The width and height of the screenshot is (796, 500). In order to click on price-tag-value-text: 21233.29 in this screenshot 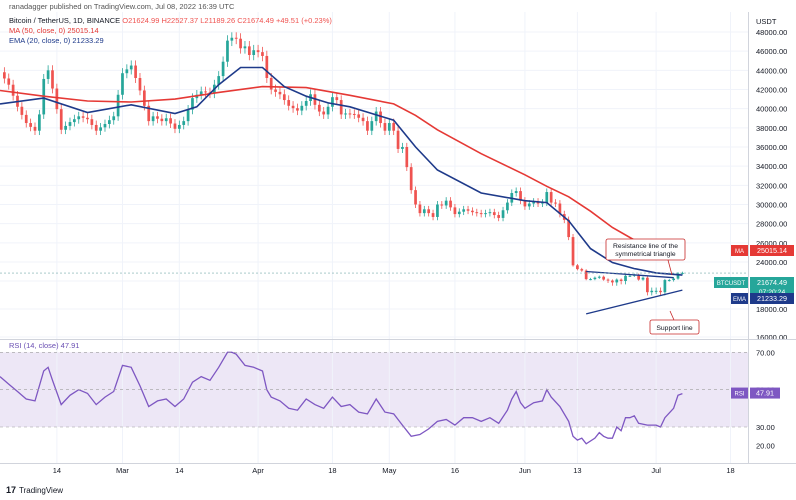, I will do `click(772, 298)`.